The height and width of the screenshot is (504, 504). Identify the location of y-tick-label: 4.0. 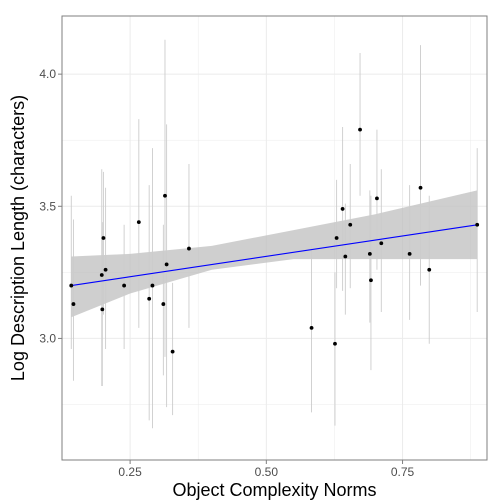
(47, 74).